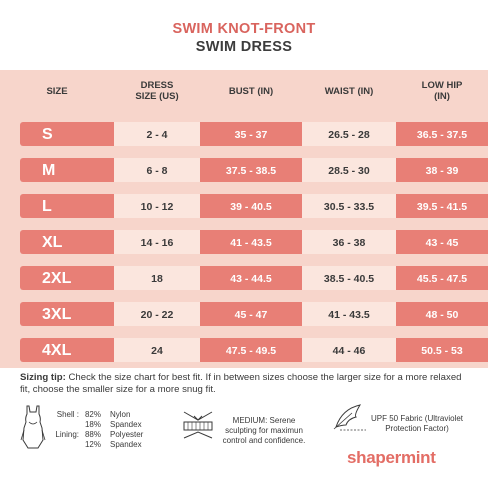 The height and width of the screenshot is (488, 488). I want to click on table-row: S 2 - 4 35 - 37 26.5 - 28 36.5 - 37.5, so click(244, 134).